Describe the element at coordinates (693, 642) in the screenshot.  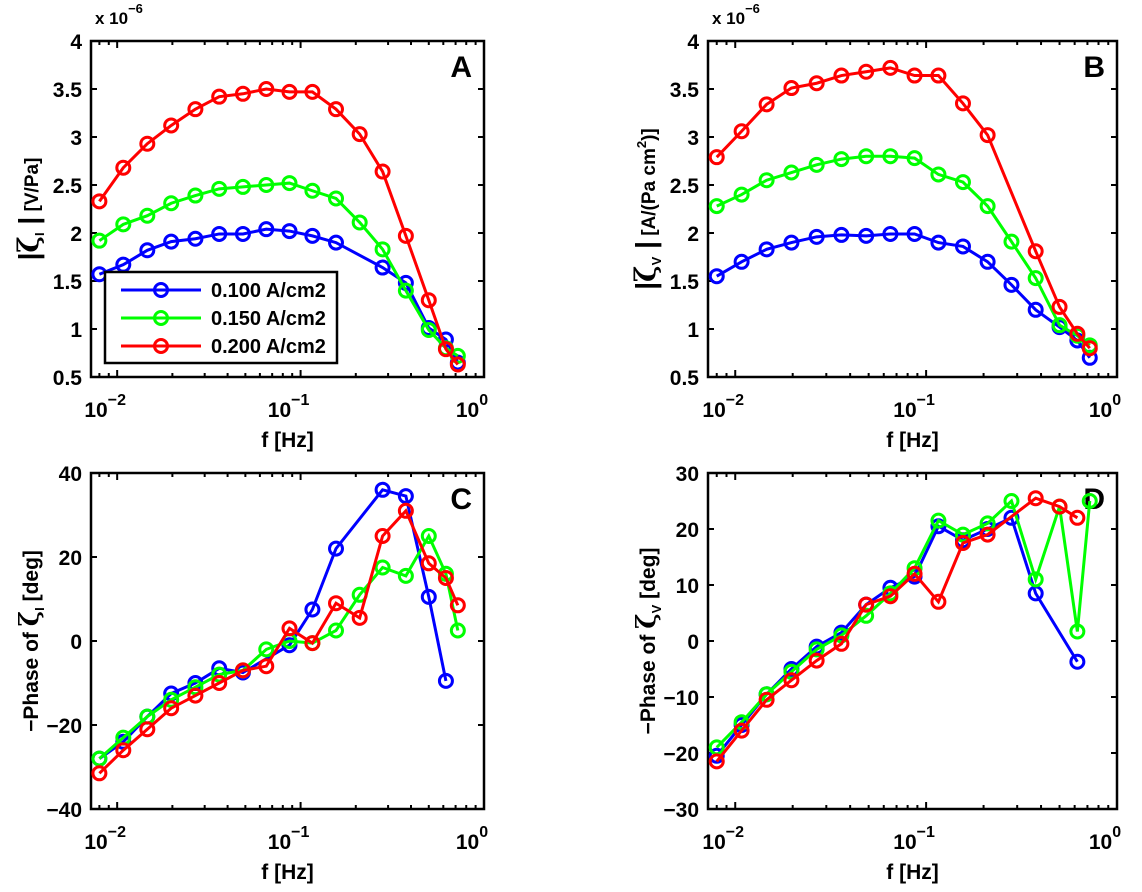
I see `y-tick-label: 0` at that location.